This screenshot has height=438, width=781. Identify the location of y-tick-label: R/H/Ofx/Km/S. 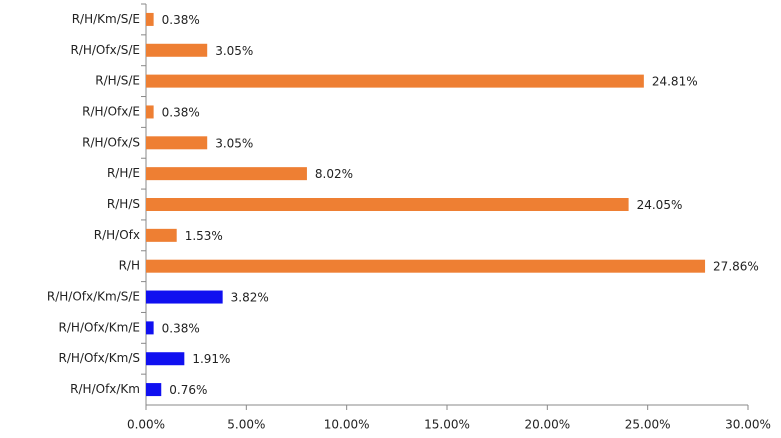
(99, 358).